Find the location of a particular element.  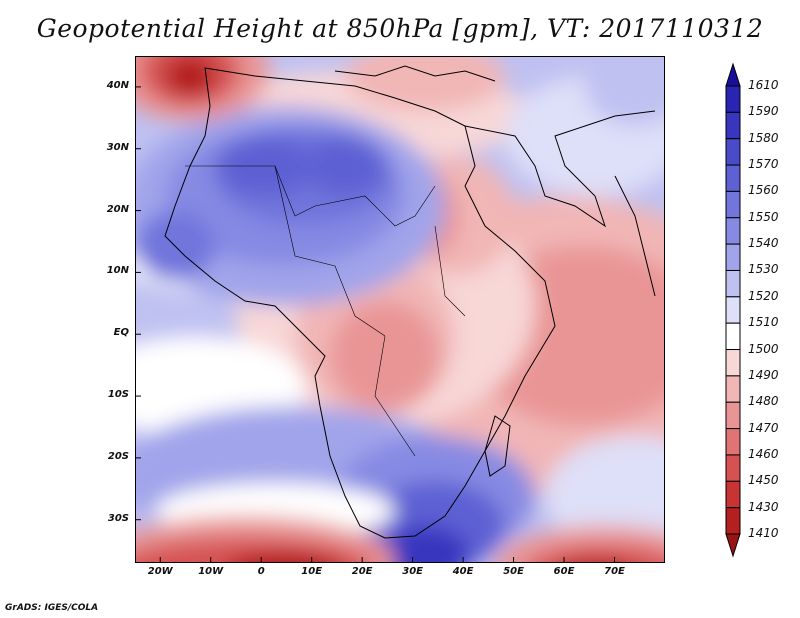

y-tick-label: 30N is located at coordinates (117, 147).